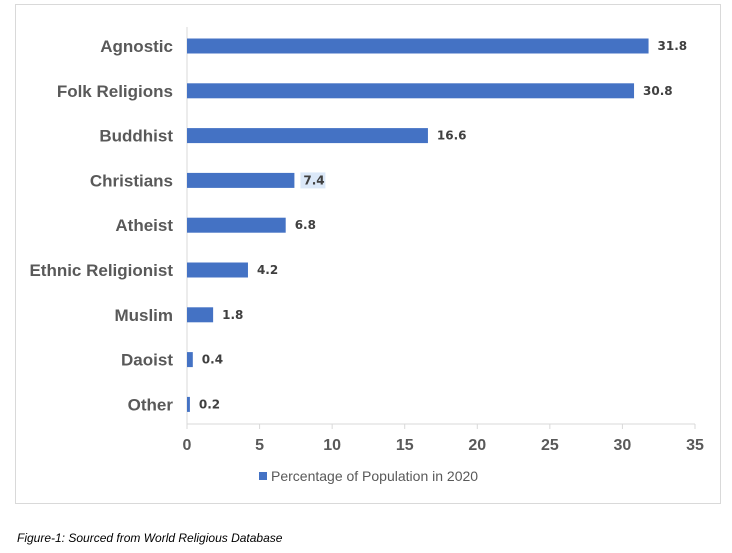 The height and width of the screenshot is (553, 732). I want to click on data-label: 31.8, so click(673, 46).